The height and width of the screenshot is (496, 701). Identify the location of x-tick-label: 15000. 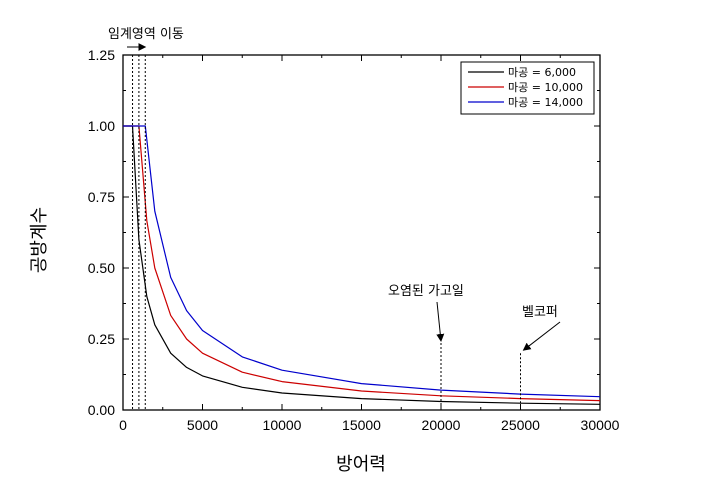
(361, 425).